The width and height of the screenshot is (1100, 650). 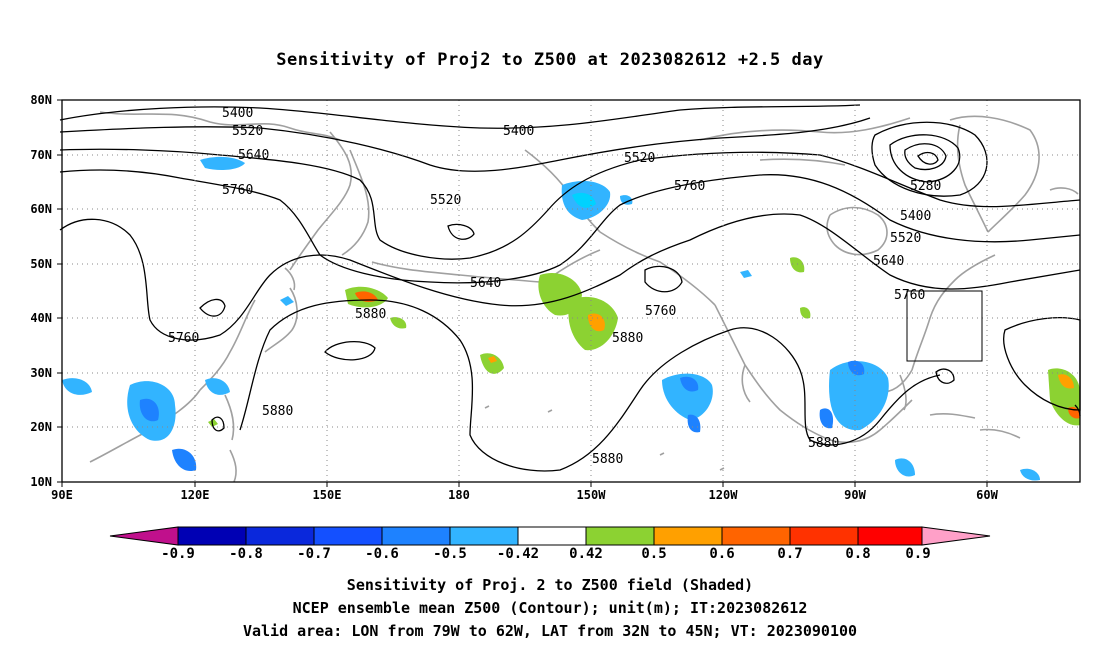 I want to click on lat-tick-label: 60N, so click(x=41, y=209).